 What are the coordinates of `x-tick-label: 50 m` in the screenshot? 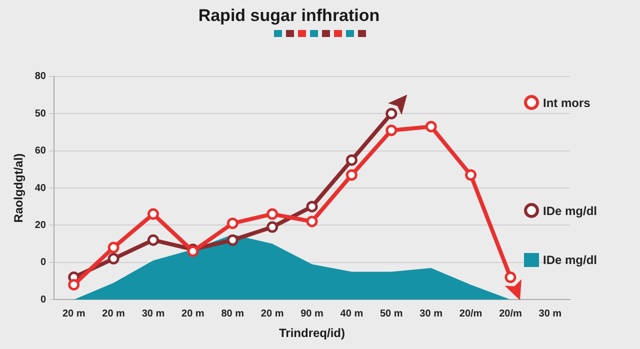 It's located at (391, 314).